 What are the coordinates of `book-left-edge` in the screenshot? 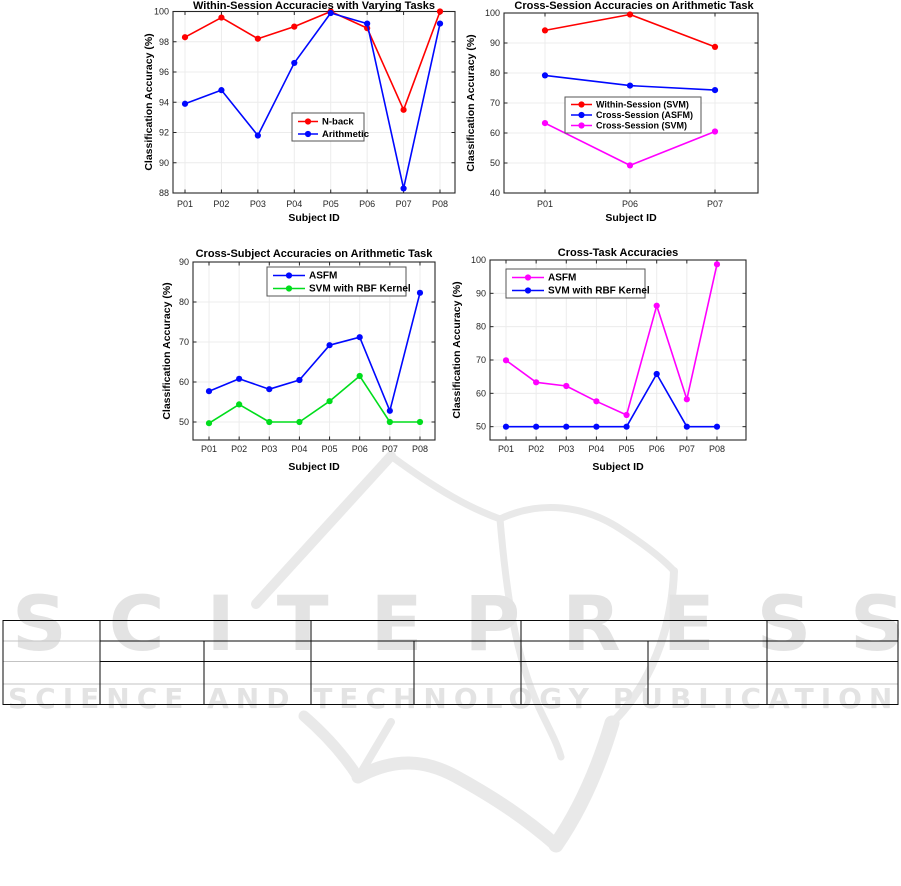 It's located at (323, 530).